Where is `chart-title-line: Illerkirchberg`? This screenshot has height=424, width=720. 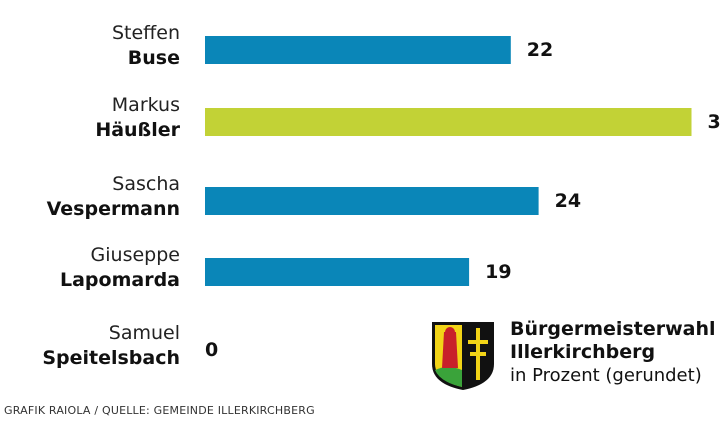 chart-title-line: Illerkirchberg is located at coordinates (583, 352).